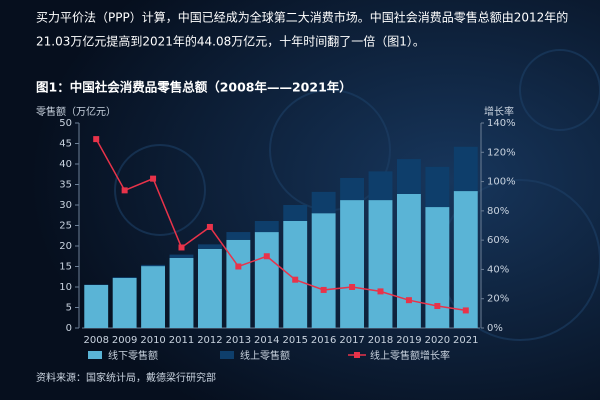  What do you see at coordinates (65, 287) in the screenshot?
I see `y-tick-label: 10` at bounding box center [65, 287].